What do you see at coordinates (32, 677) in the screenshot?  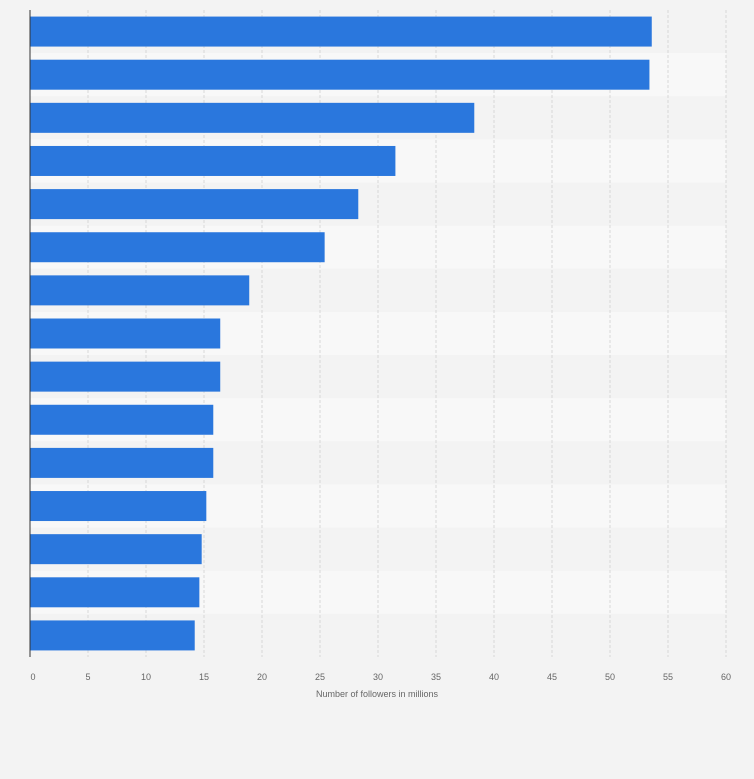 I see `x-tick-label: 0` at bounding box center [32, 677].